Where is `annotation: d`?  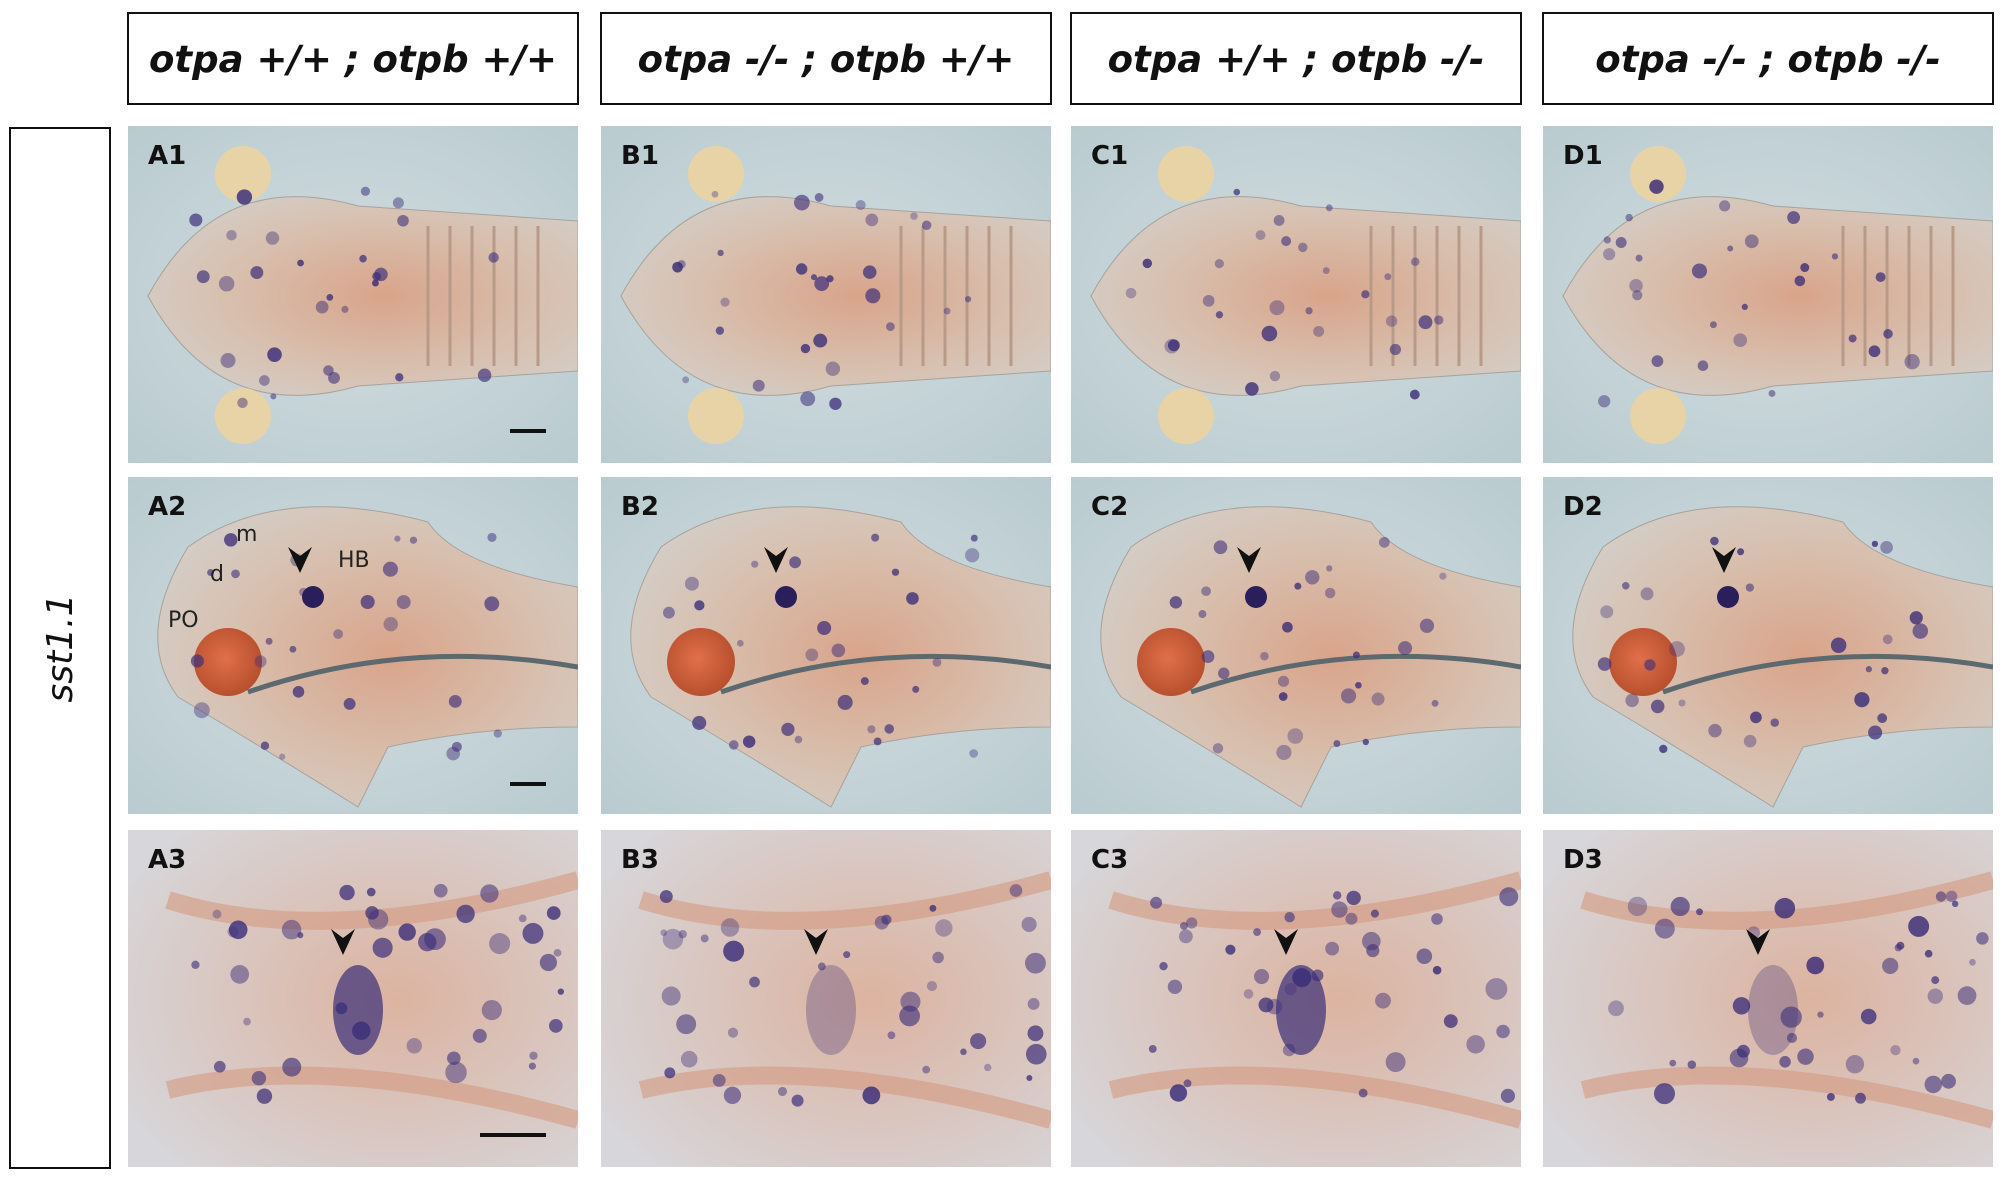 annotation: d is located at coordinates (217, 574).